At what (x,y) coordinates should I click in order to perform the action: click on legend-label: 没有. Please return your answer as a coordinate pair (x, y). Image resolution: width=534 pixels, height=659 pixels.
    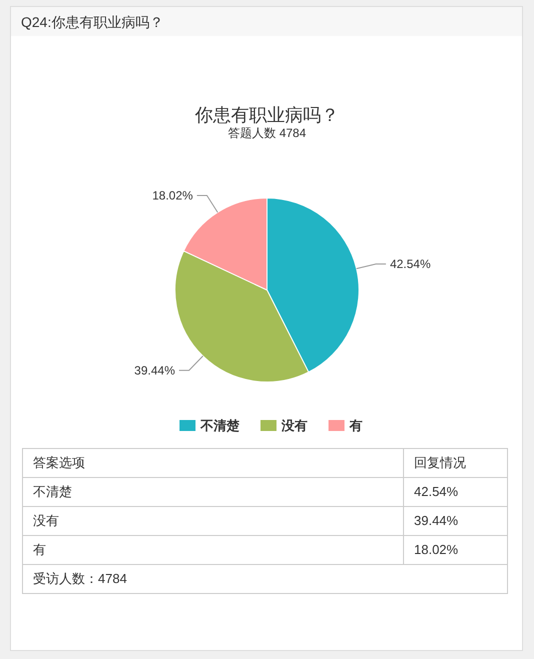
    Looking at the image, I should click on (294, 425).